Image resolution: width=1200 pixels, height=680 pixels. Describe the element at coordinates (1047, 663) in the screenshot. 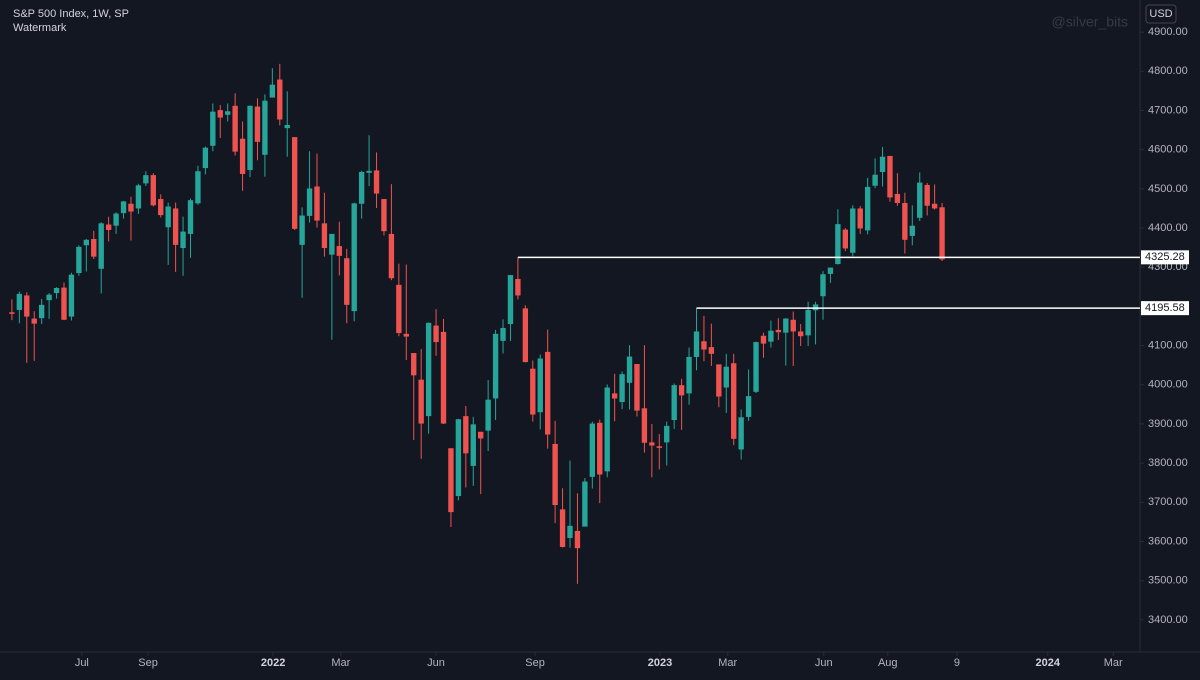

I see `x-tick-label: 2024` at that location.